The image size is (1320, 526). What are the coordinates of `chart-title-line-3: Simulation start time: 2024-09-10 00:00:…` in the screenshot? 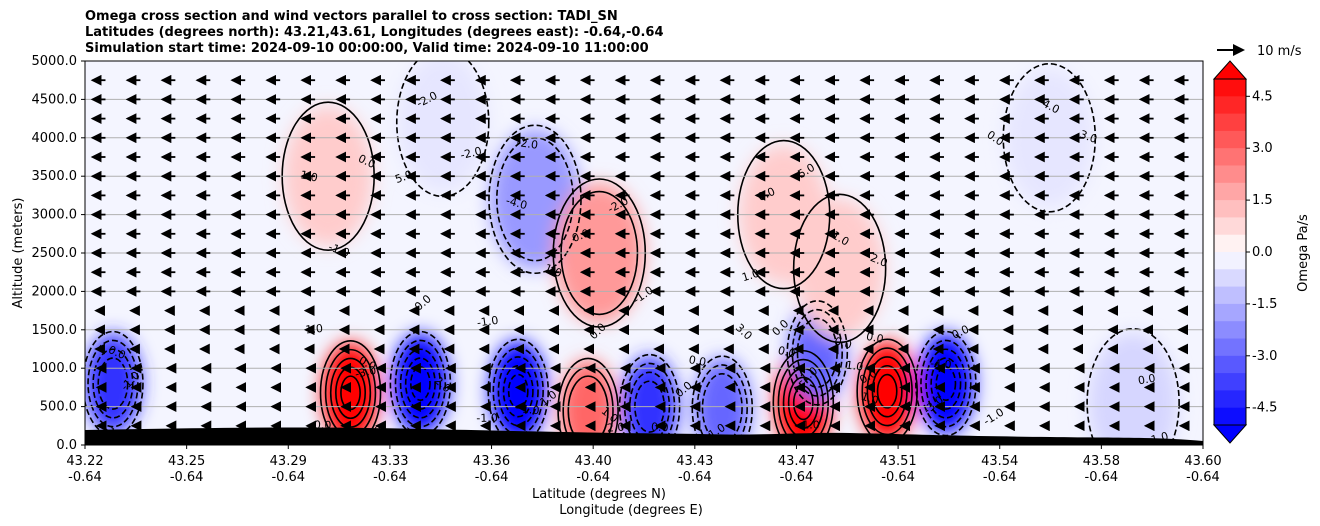 It's located at (367, 48).